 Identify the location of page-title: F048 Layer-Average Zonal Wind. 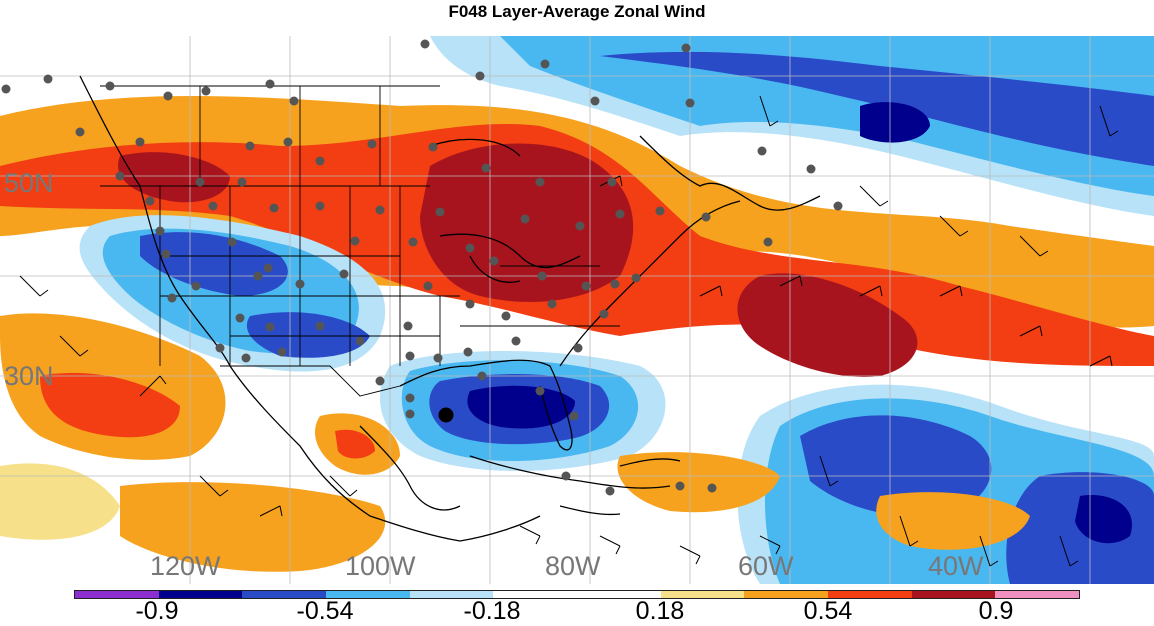
(577, 14).